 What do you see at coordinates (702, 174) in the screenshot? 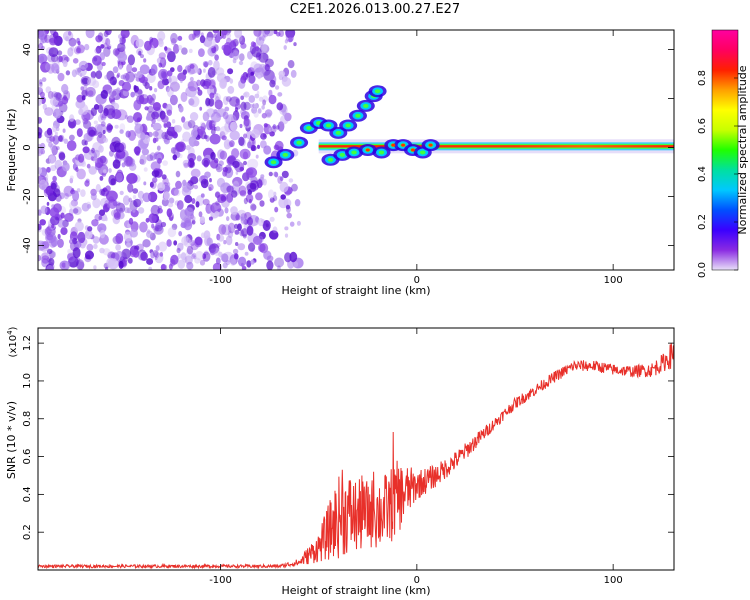
I see `colorbar-tick-label: 0.4` at bounding box center [702, 174].